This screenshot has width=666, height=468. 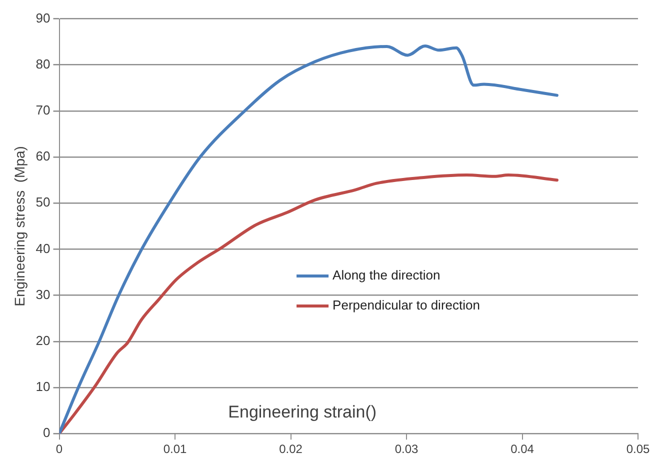 What do you see at coordinates (43, 386) in the screenshot?
I see `y-tick-label: 10` at bounding box center [43, 386].